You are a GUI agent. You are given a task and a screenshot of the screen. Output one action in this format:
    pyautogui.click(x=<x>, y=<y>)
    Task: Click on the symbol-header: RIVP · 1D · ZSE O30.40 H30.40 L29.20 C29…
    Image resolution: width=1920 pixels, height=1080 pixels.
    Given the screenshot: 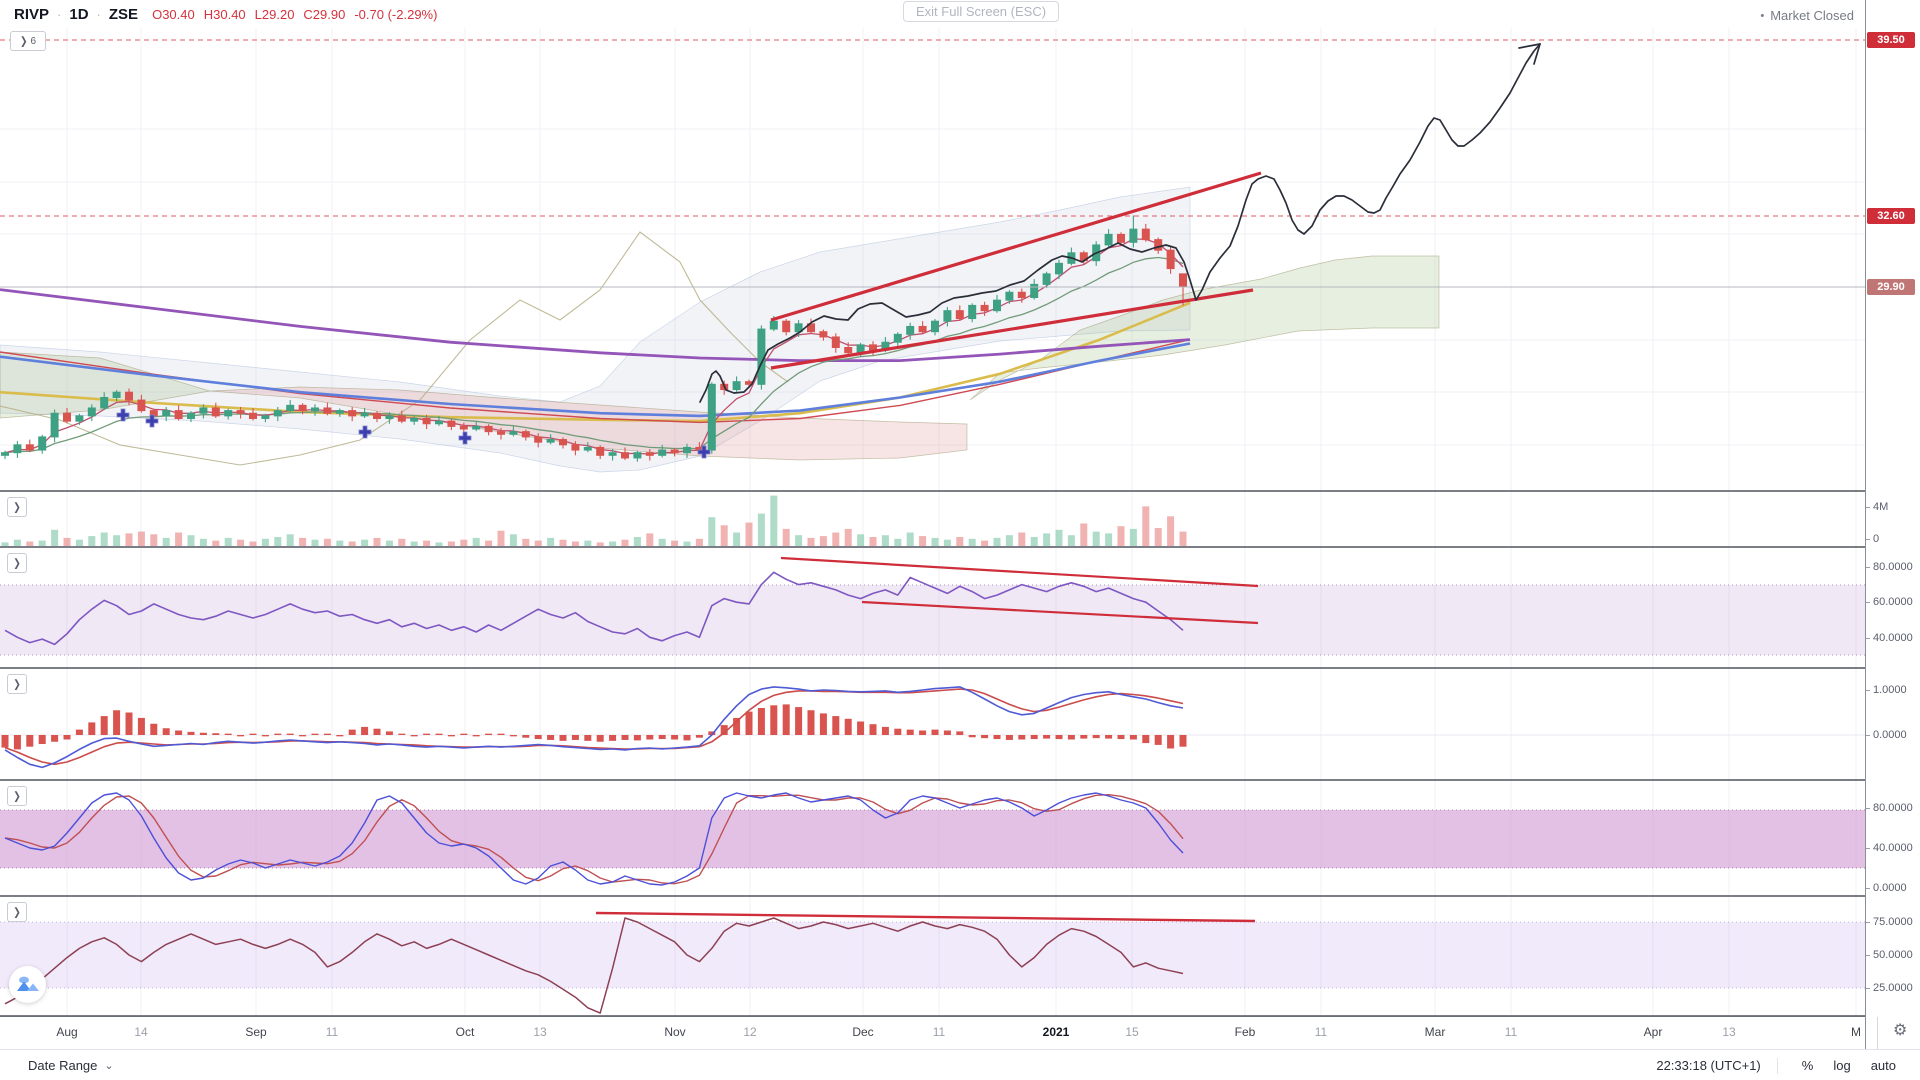 What is the action you would take?
    pyautogui.click(x=225, y=14)
    